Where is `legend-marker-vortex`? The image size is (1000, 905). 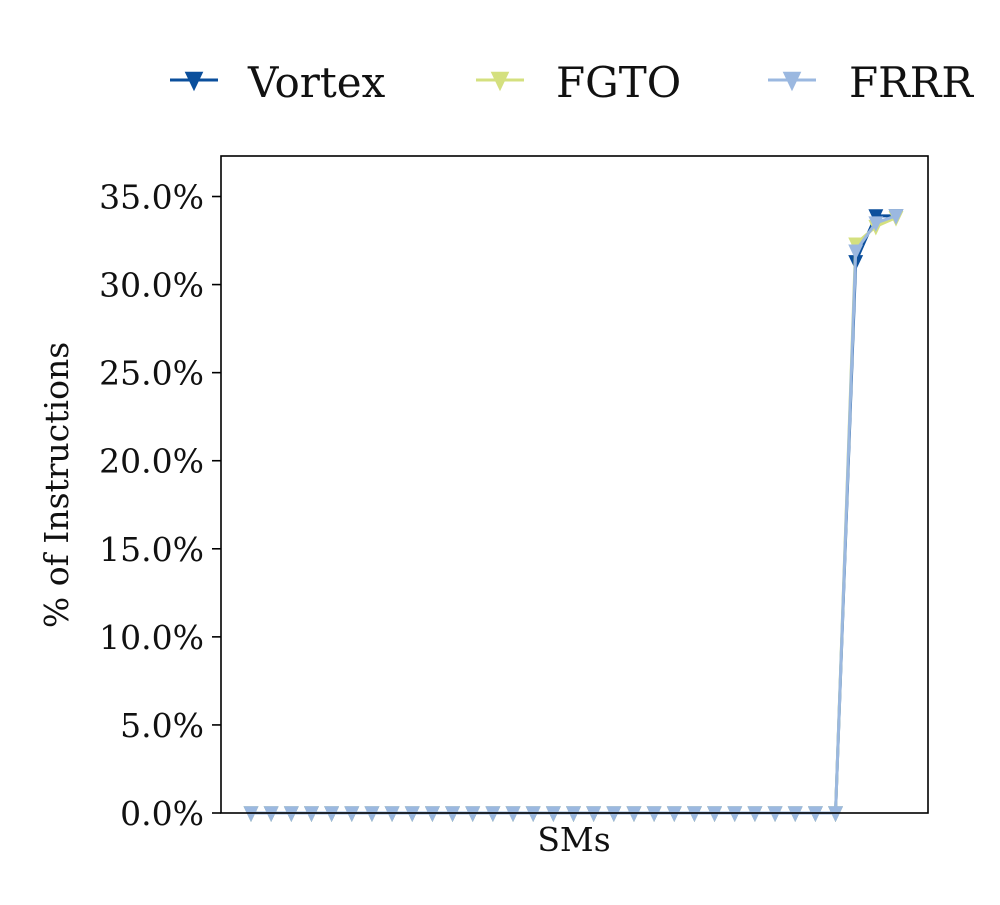
legend-marker-vortex is located at coordinates (194, 81).